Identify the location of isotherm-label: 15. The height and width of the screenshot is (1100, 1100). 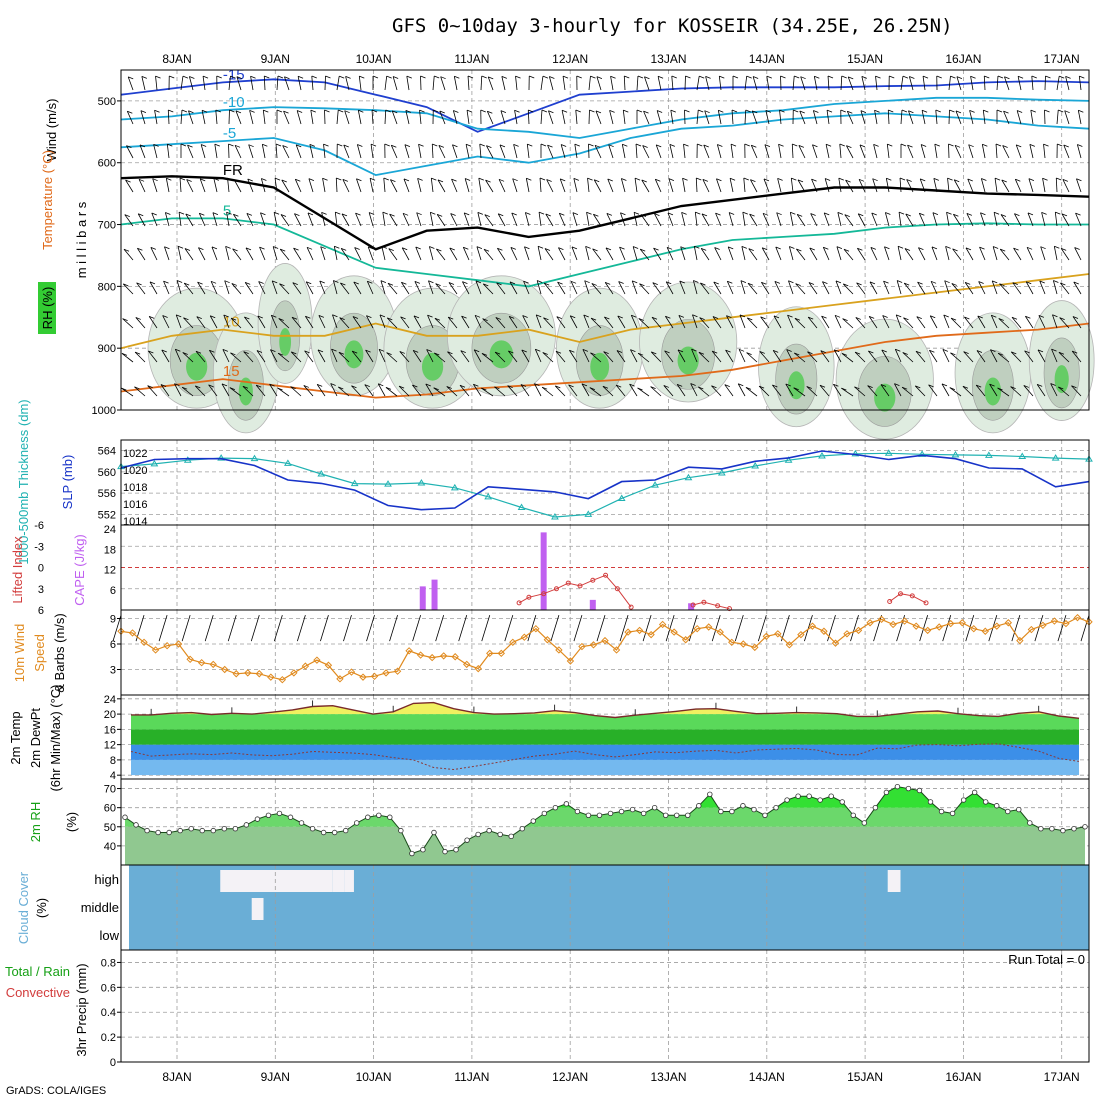
(231, 371).